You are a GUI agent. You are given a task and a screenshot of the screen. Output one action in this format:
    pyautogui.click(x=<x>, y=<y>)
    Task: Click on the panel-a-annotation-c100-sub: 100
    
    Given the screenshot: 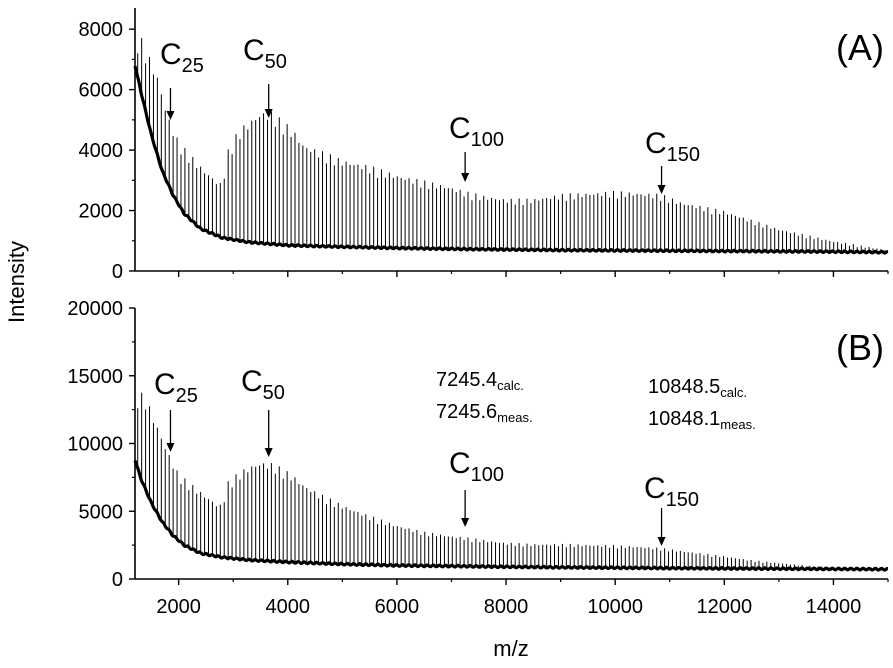 What is the action you would take?
    pyautogui.click(x=487, y=140)
    